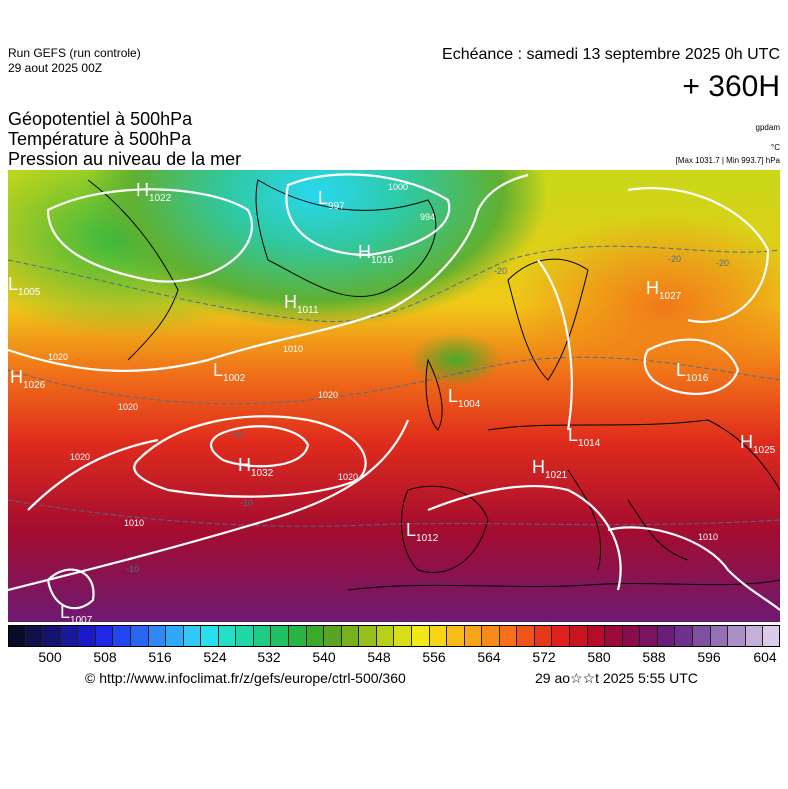 The image size is (788, 789). I want to click on title-geopotential: Géopotentiel à 500hPa, so click(100, 119).